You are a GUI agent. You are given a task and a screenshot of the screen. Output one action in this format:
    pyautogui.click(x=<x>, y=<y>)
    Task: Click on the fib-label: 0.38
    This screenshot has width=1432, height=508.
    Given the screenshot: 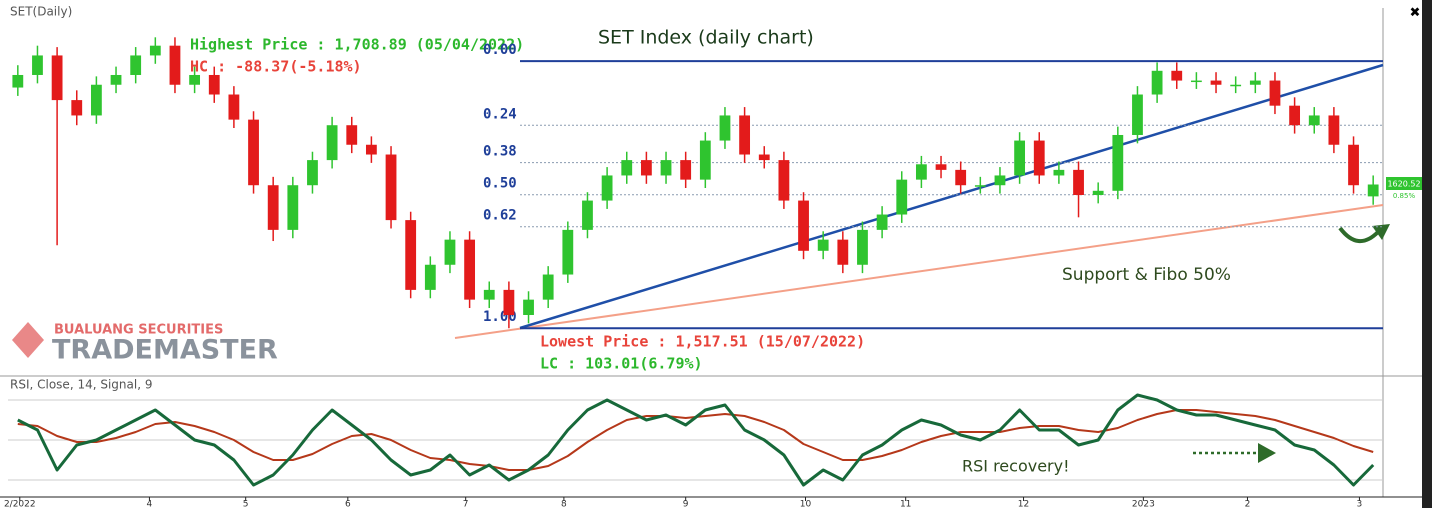 What is the action you would take?
    pyautogui.click(x=500, y=152)
    